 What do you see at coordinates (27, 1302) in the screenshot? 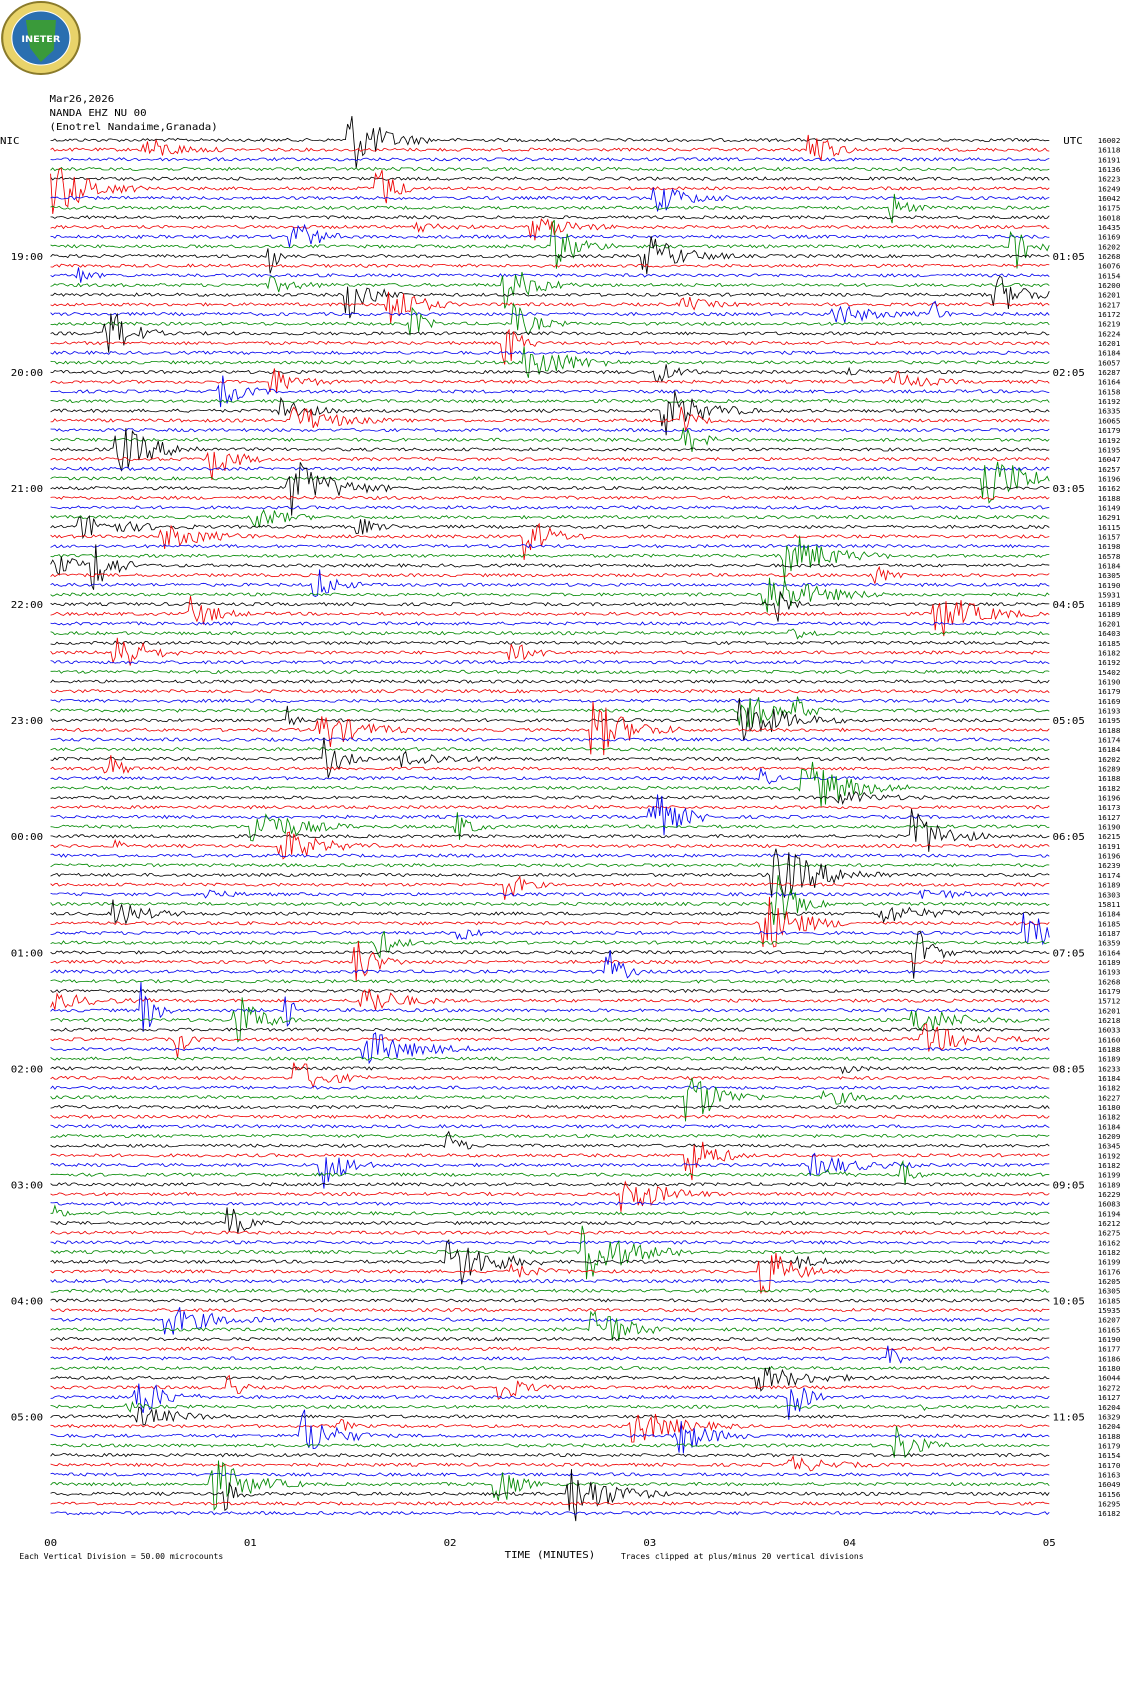
I see `left-time-label: 04:00` at bounding box center [27, 1302].